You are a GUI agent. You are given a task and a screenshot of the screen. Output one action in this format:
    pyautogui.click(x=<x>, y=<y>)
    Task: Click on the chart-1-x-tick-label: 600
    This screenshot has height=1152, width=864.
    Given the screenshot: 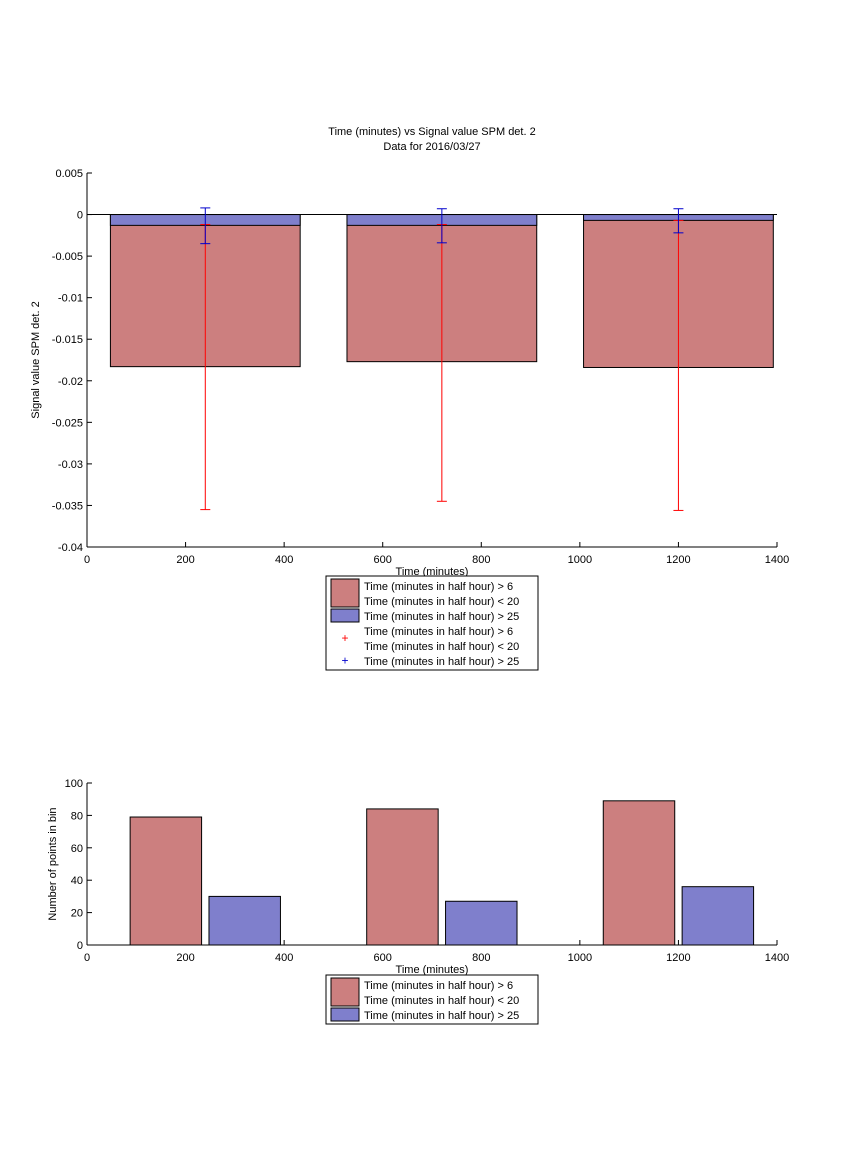 What is the action you would take?
    pyautogui.click(x=383, y=560)
    